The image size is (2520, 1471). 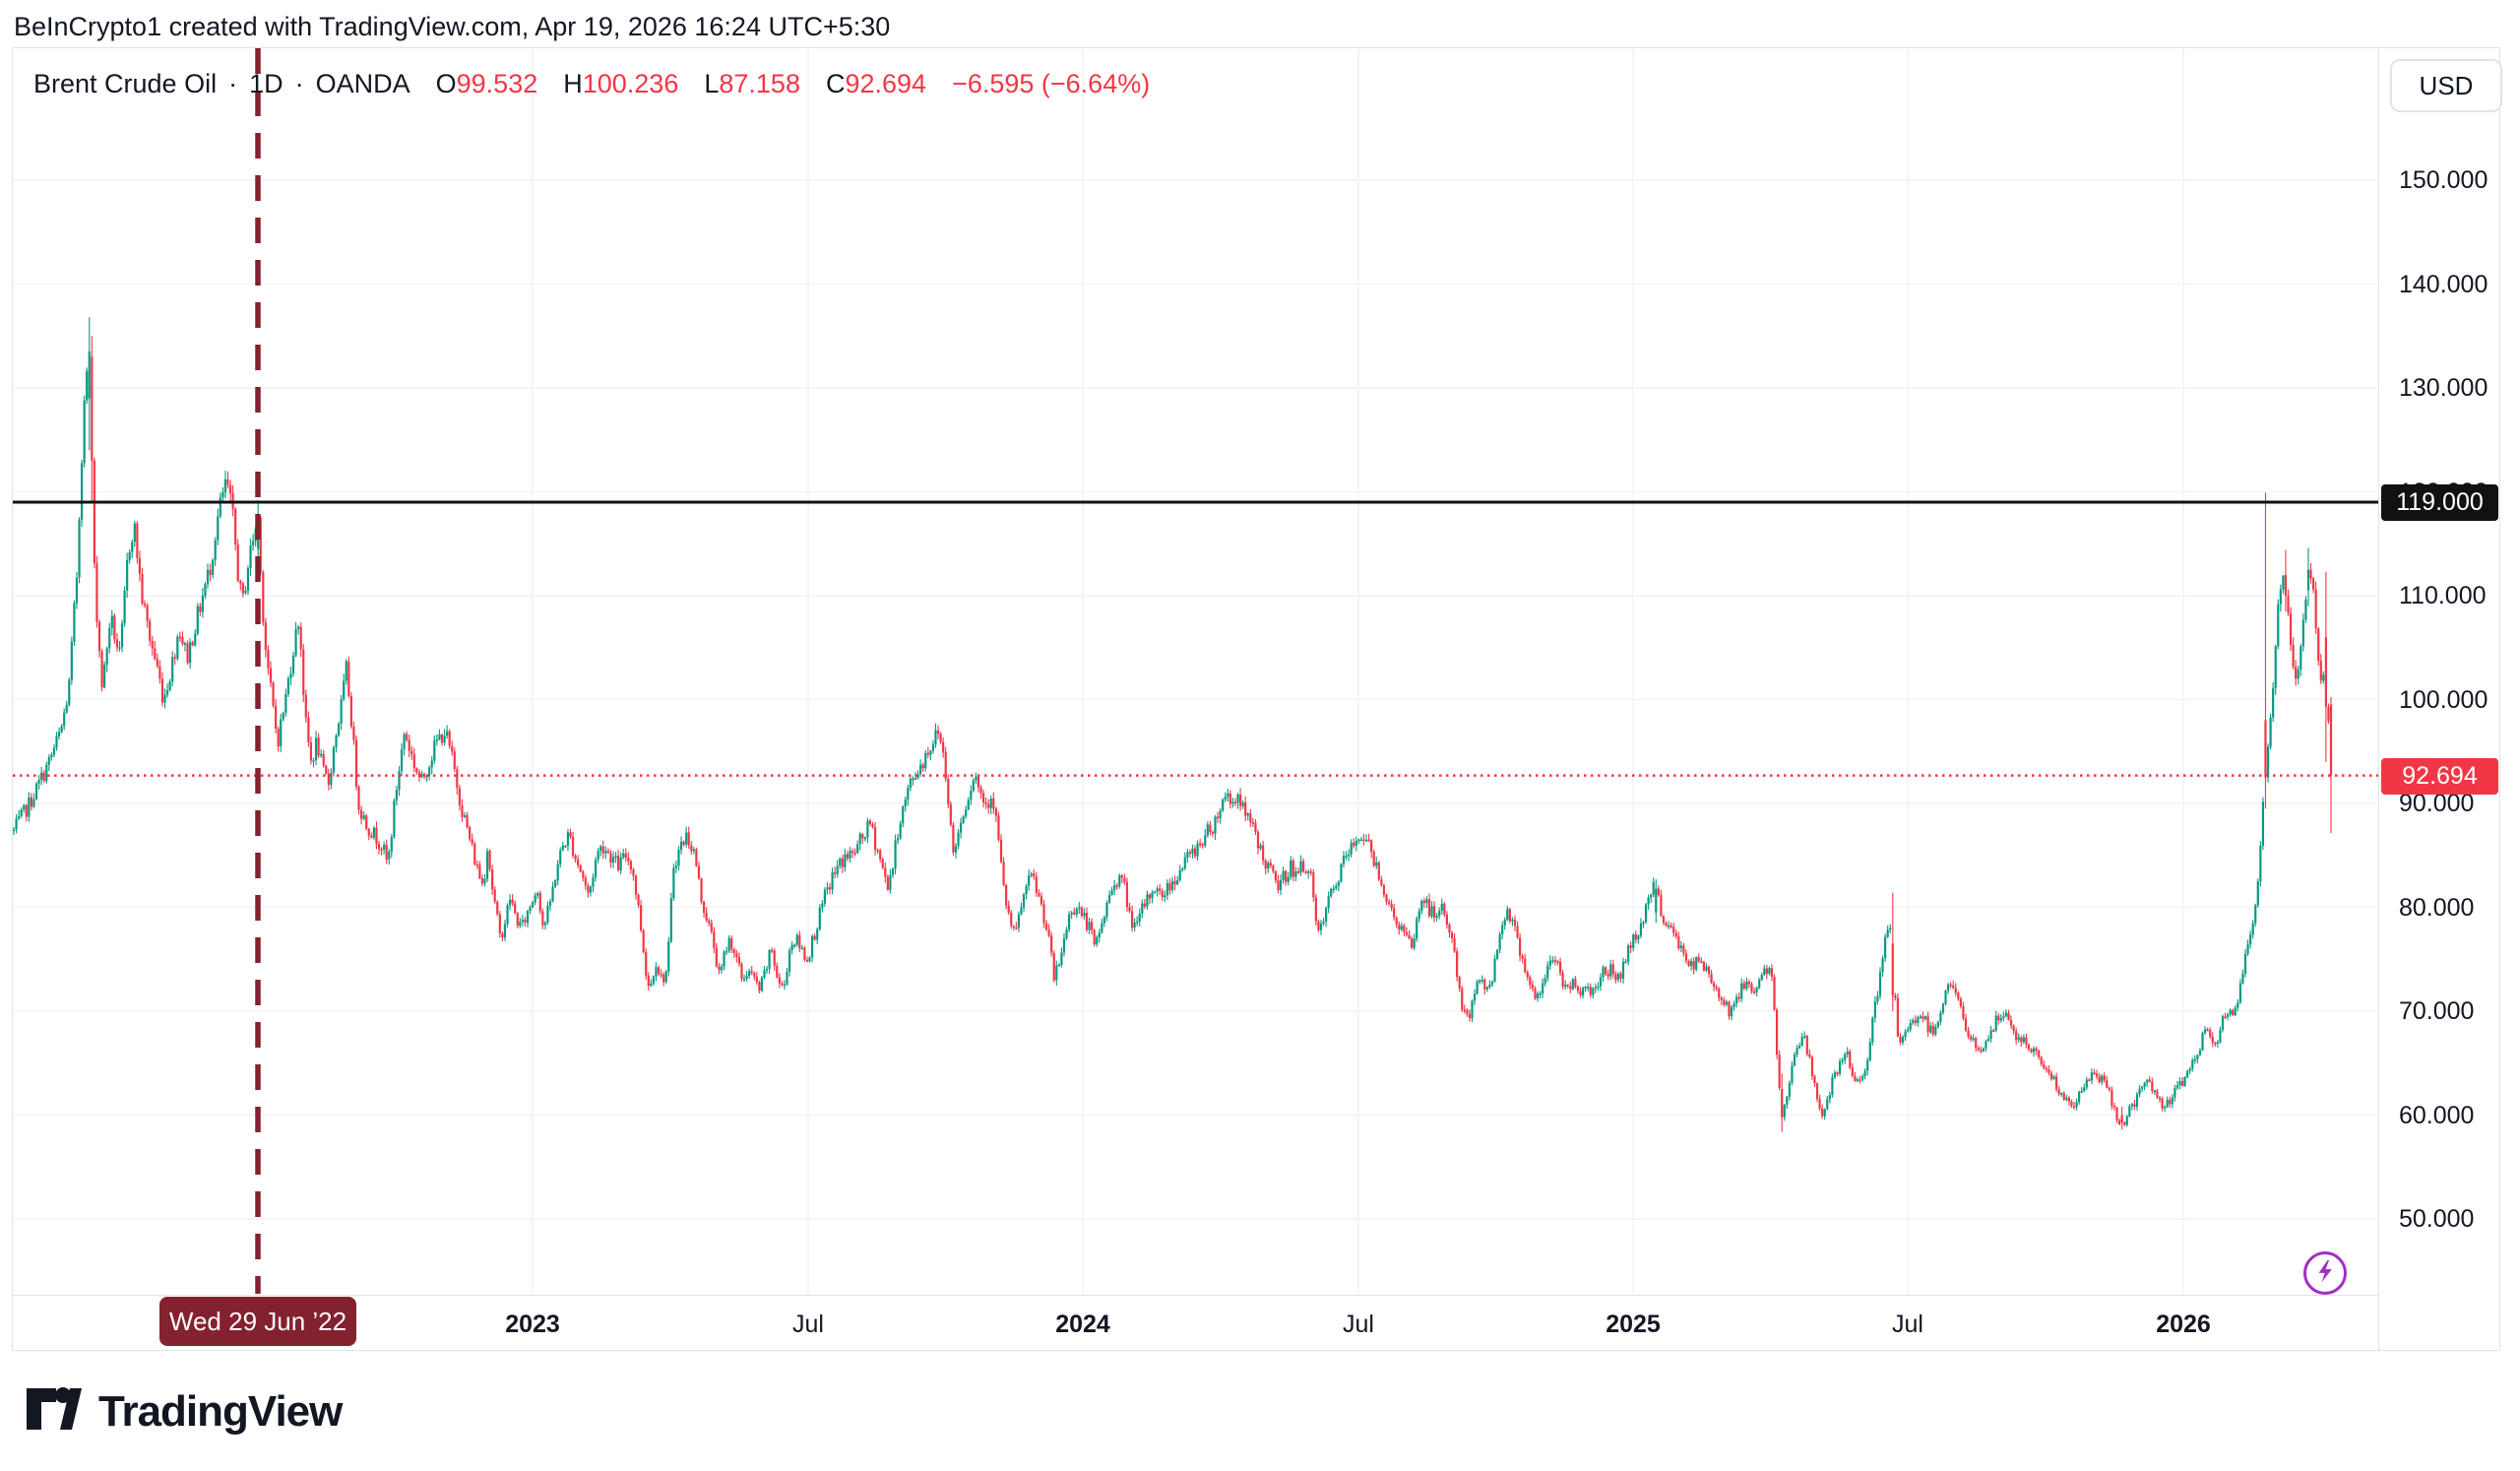 What do you see at coordinates (1195, 1295) in the screenshot?
I see `time-axis-separator` at bounding box center [1195, 1295].